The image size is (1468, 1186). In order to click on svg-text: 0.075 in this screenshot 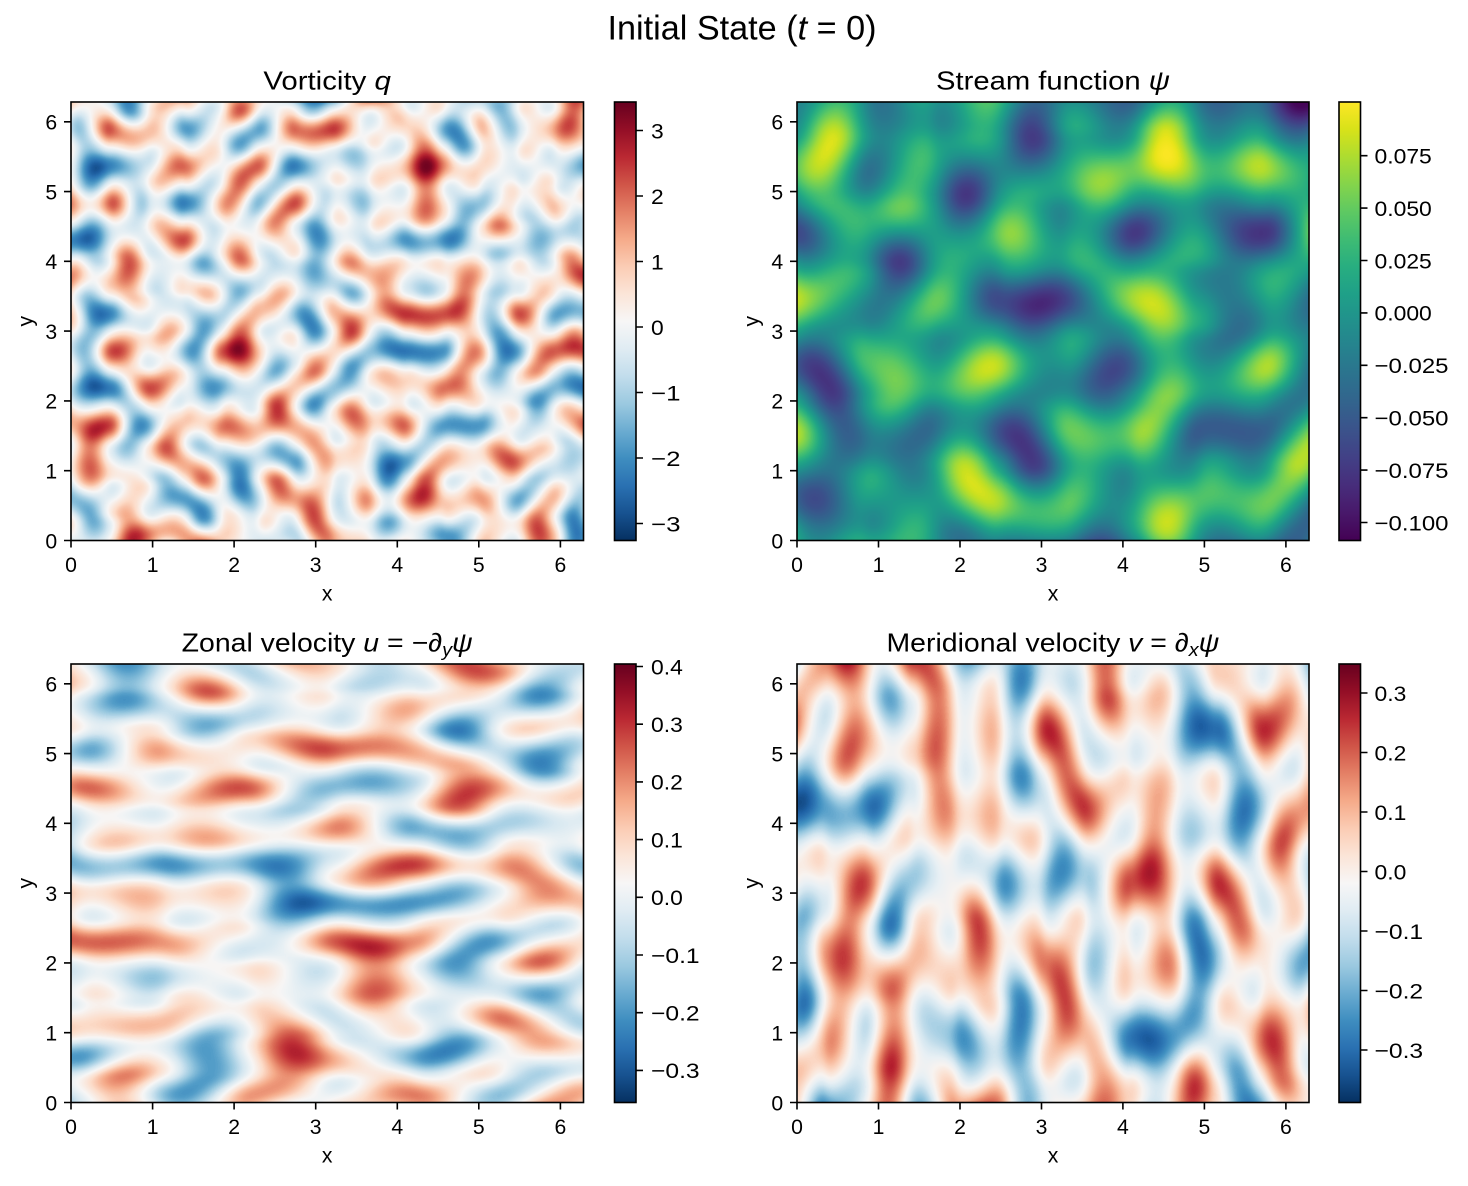, I will do `click(1403, 157)`.